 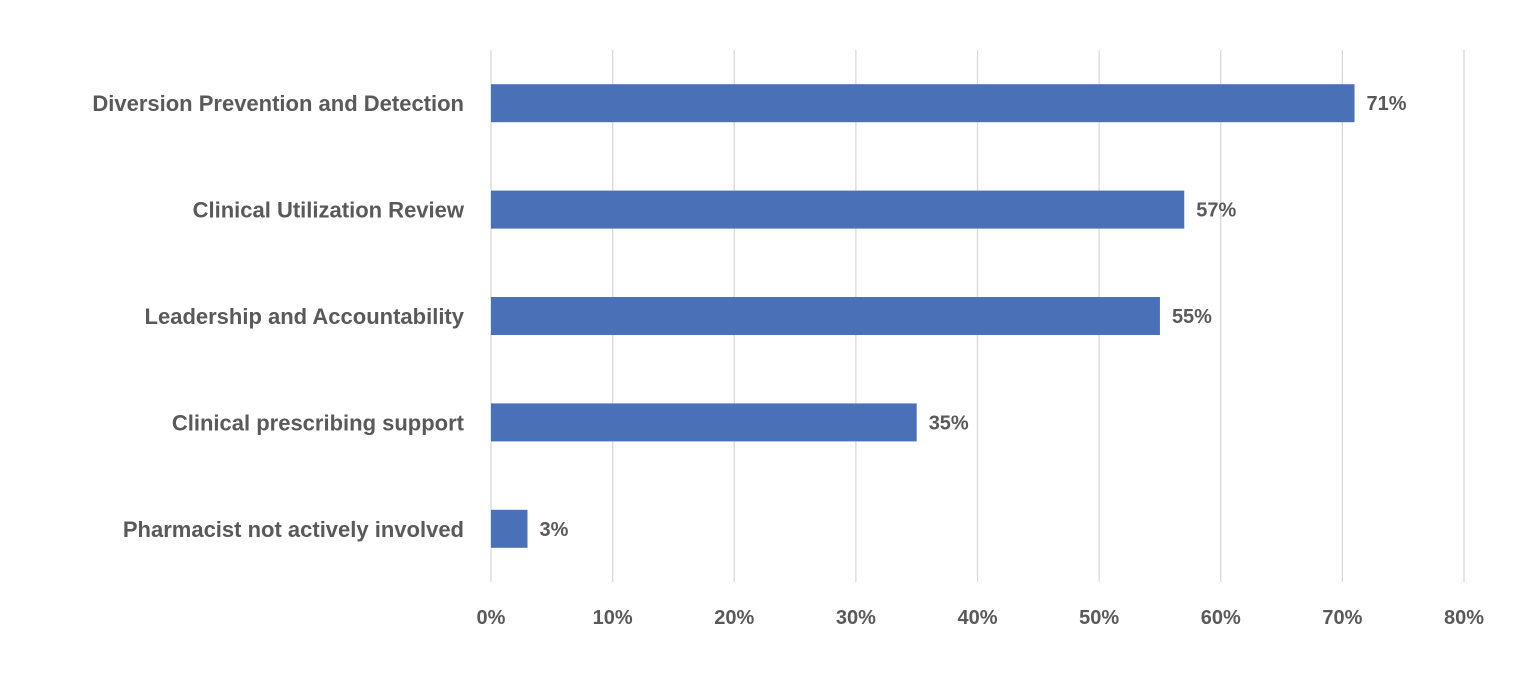 I want to click on category-label: Clinical Utilization Review, so click(x=329, y=210).